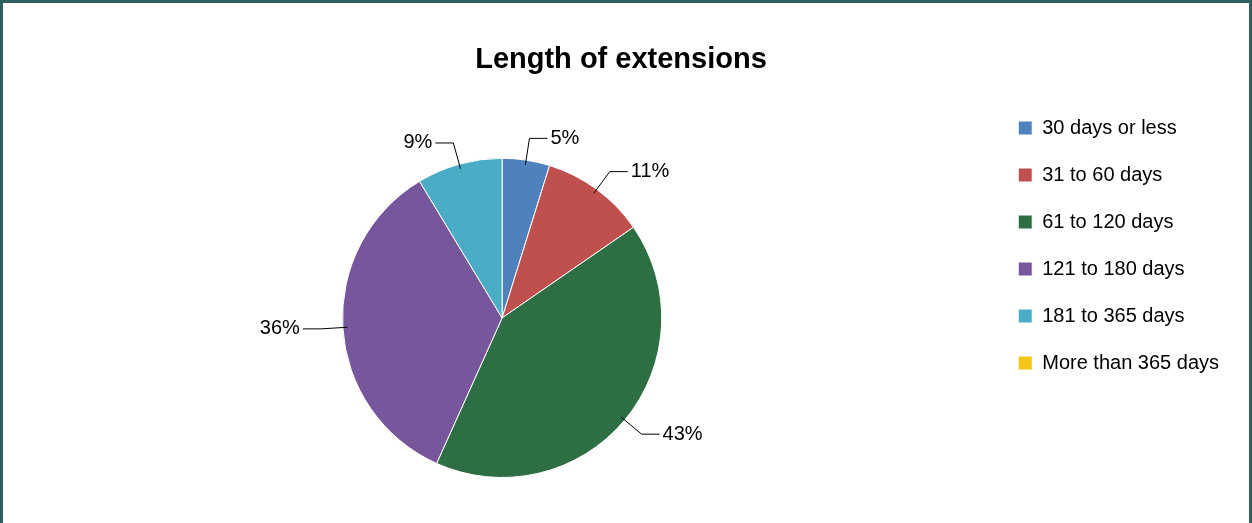 This screenshot has width=1252, height=523. I want to click on legend-label: More than 365 days, so click(1130, 361).